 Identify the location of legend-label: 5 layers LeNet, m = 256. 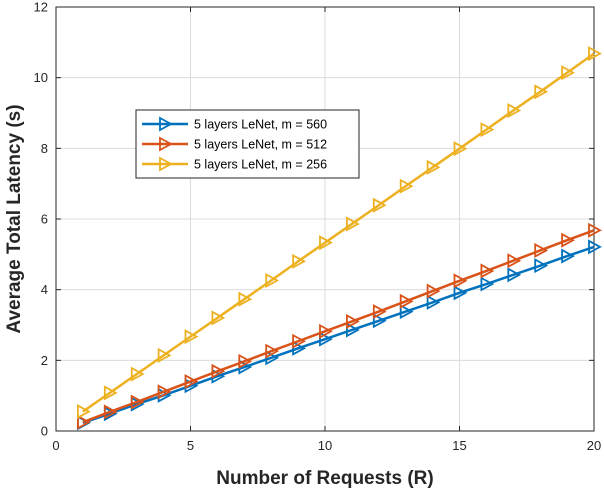
(260, 165).